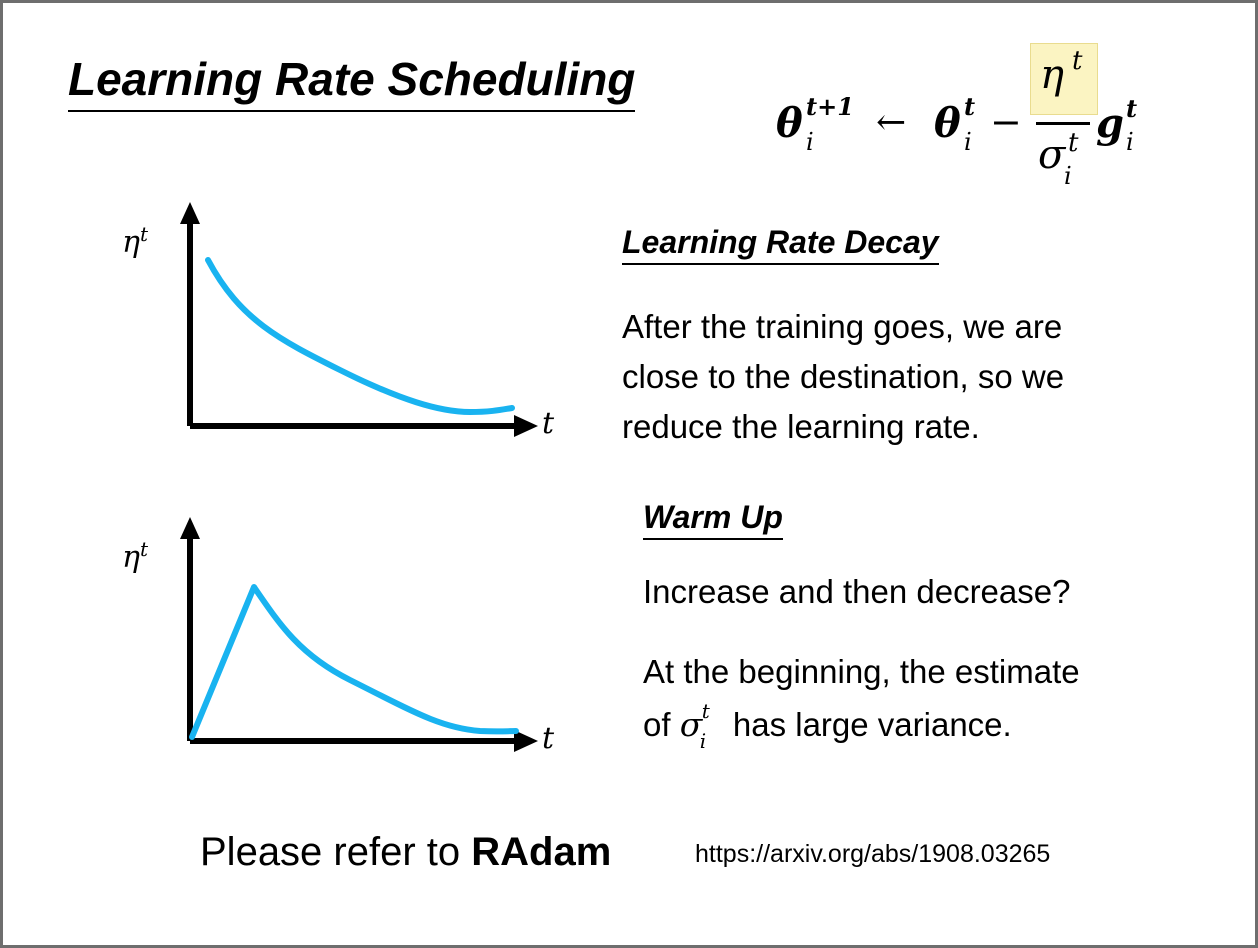 The image size is (1258, 948). What do you see at coordinates (861, 671) in the screenshot?
I see `warmup-line-2: At the beginning, the estimate` at bounding box center [861, 671].